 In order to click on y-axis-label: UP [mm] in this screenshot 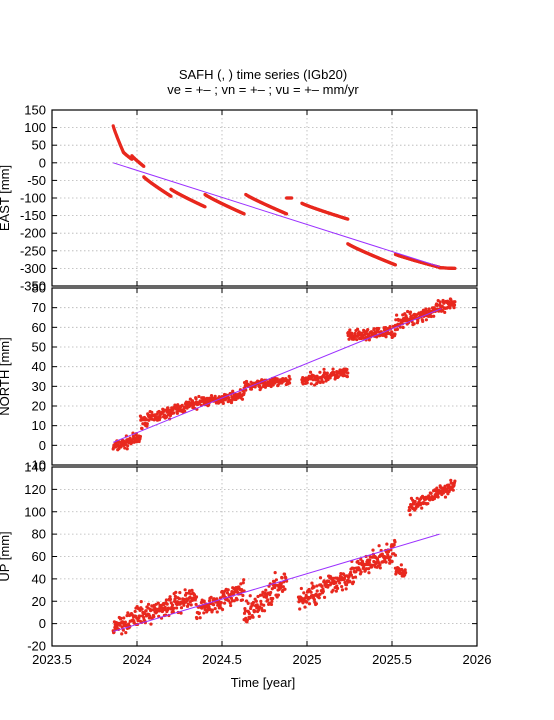, I will do `click(6, 556)`.